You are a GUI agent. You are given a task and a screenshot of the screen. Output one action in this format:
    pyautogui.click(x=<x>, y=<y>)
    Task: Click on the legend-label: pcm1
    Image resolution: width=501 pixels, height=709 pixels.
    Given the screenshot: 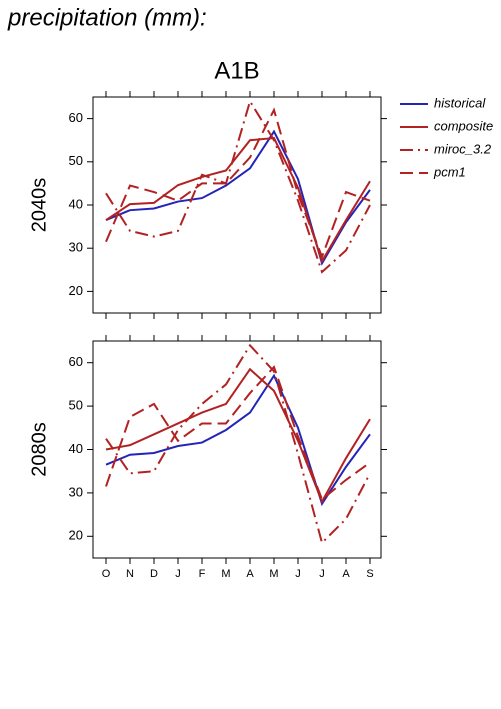 What is the action you would take?
    pyautogui.click(x=449, y=171)
    